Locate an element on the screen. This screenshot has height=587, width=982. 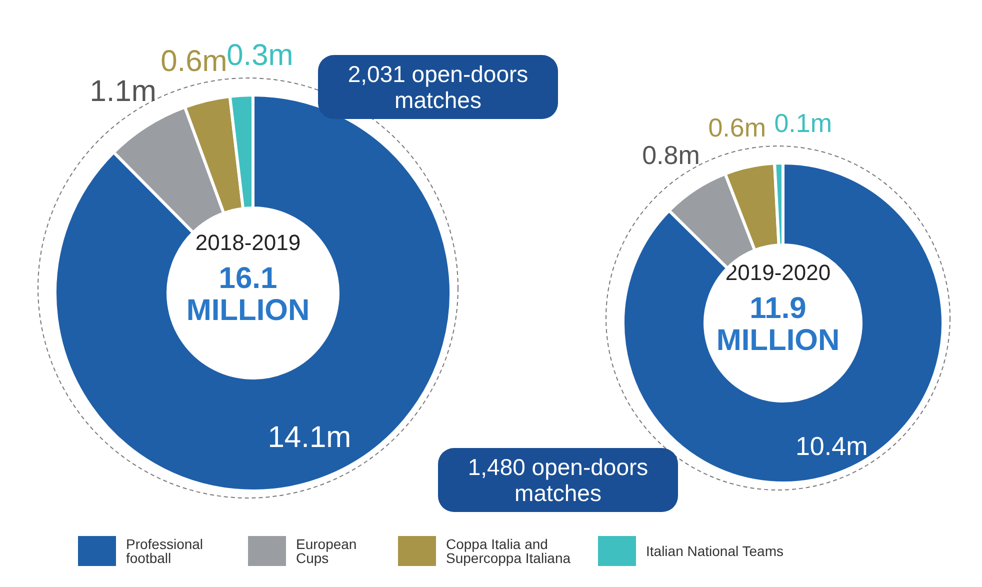
legend-label: Professional football is located at coordinates (165, 551).